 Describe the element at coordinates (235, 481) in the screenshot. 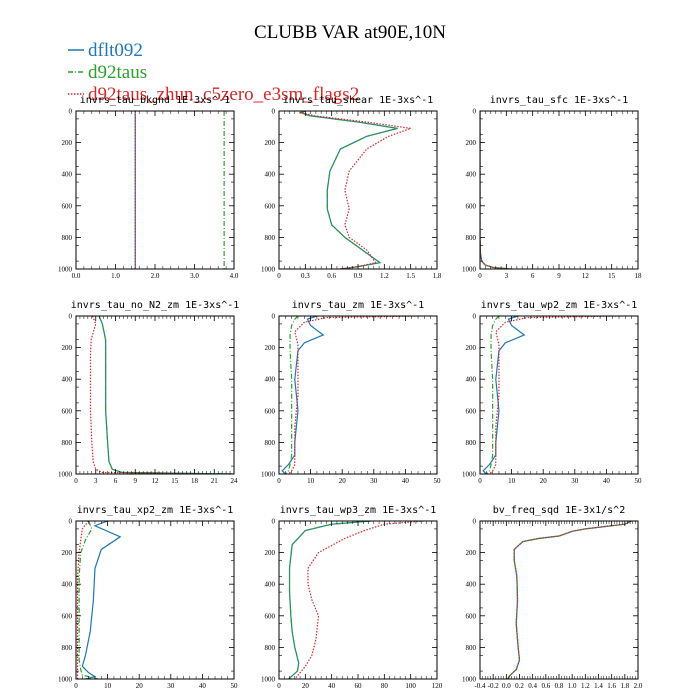

I see `x-tick-label: 24` at that location.